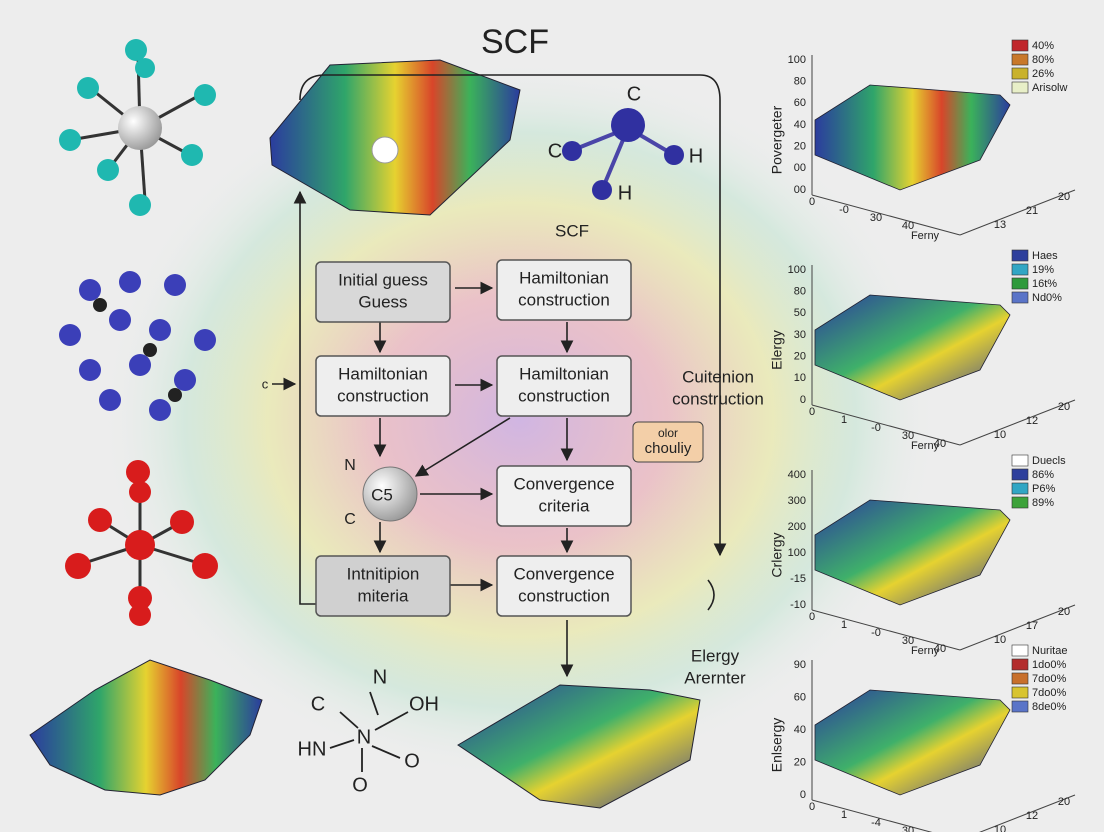 The image size is (1104, 832). I want to click on flow-box-text: Hamiltonian, so click(564, 277).